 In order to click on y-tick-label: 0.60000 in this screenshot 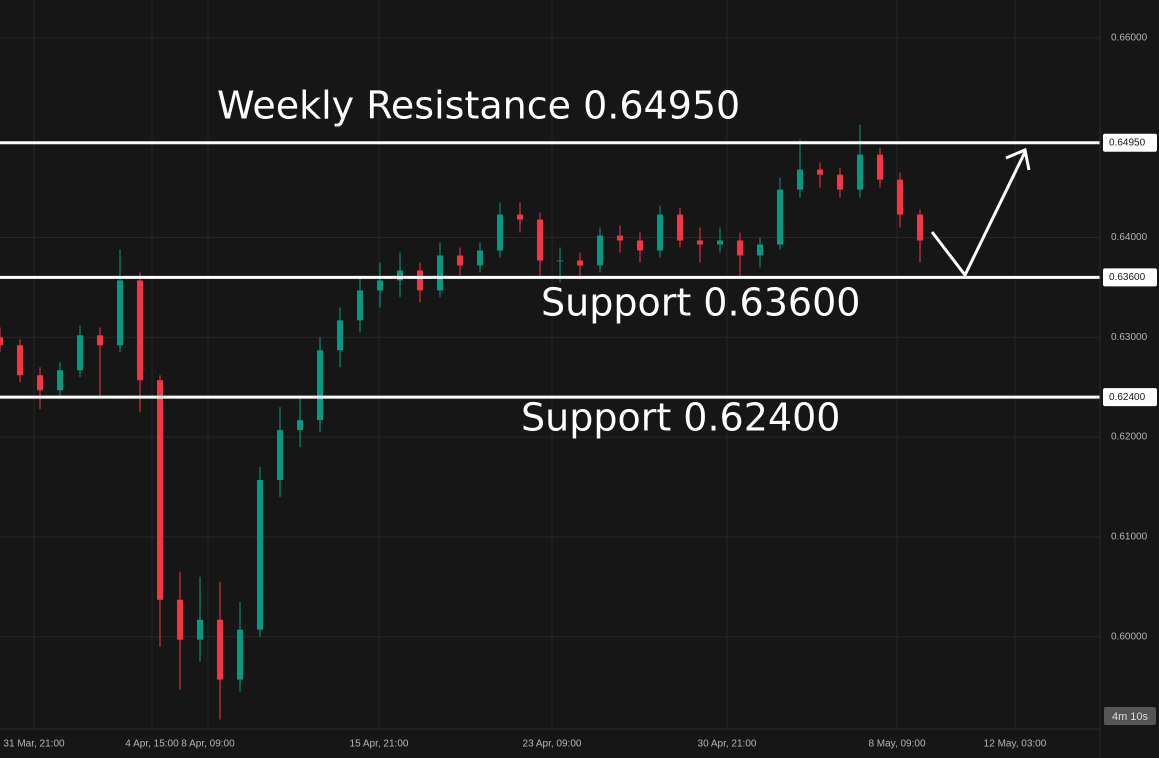, I will do `click(1129, 636)`.